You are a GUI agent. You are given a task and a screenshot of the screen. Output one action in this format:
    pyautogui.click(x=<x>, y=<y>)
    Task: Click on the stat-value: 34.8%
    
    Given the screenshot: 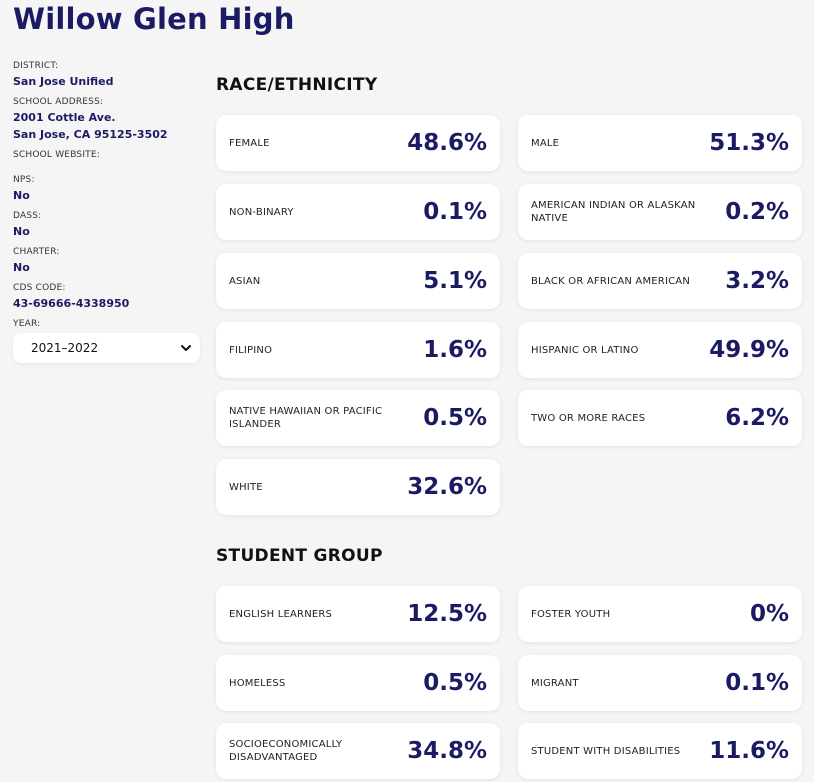 What is the action you would take?
    pyautogui.click(x=447, y=751)
    